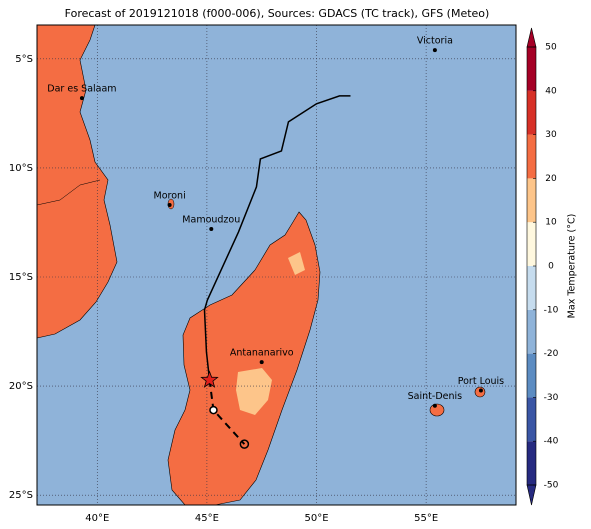  Describe the element at coordinates (437, 410) in the screenshot. I see `reunion` at that location.